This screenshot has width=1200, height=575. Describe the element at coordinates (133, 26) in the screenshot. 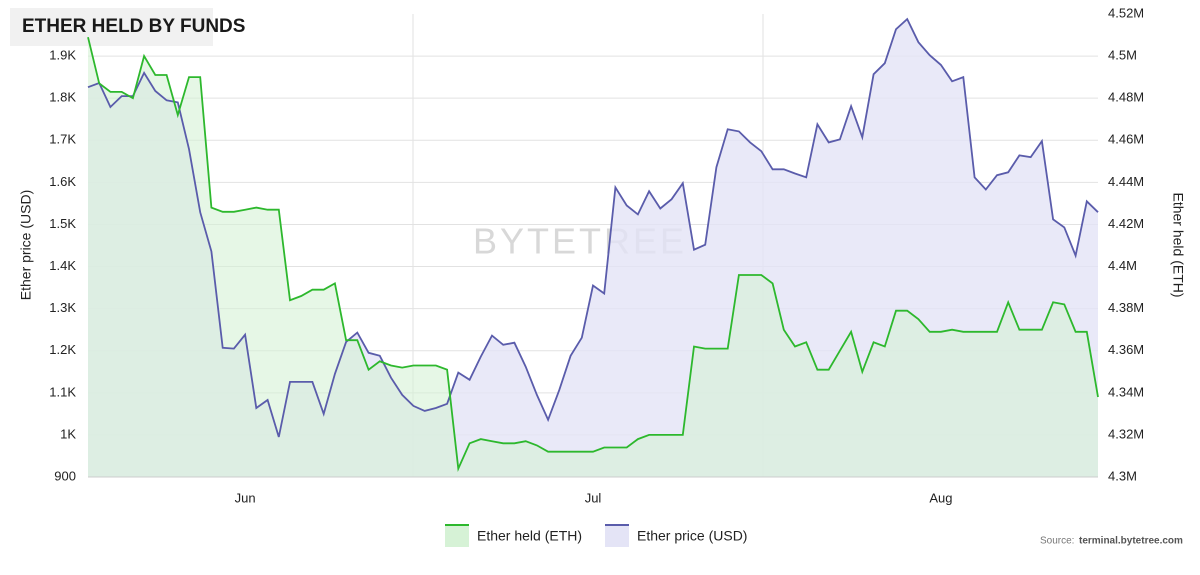

I see `chart-title: ETHER HELD BY FUNDS` at that location.